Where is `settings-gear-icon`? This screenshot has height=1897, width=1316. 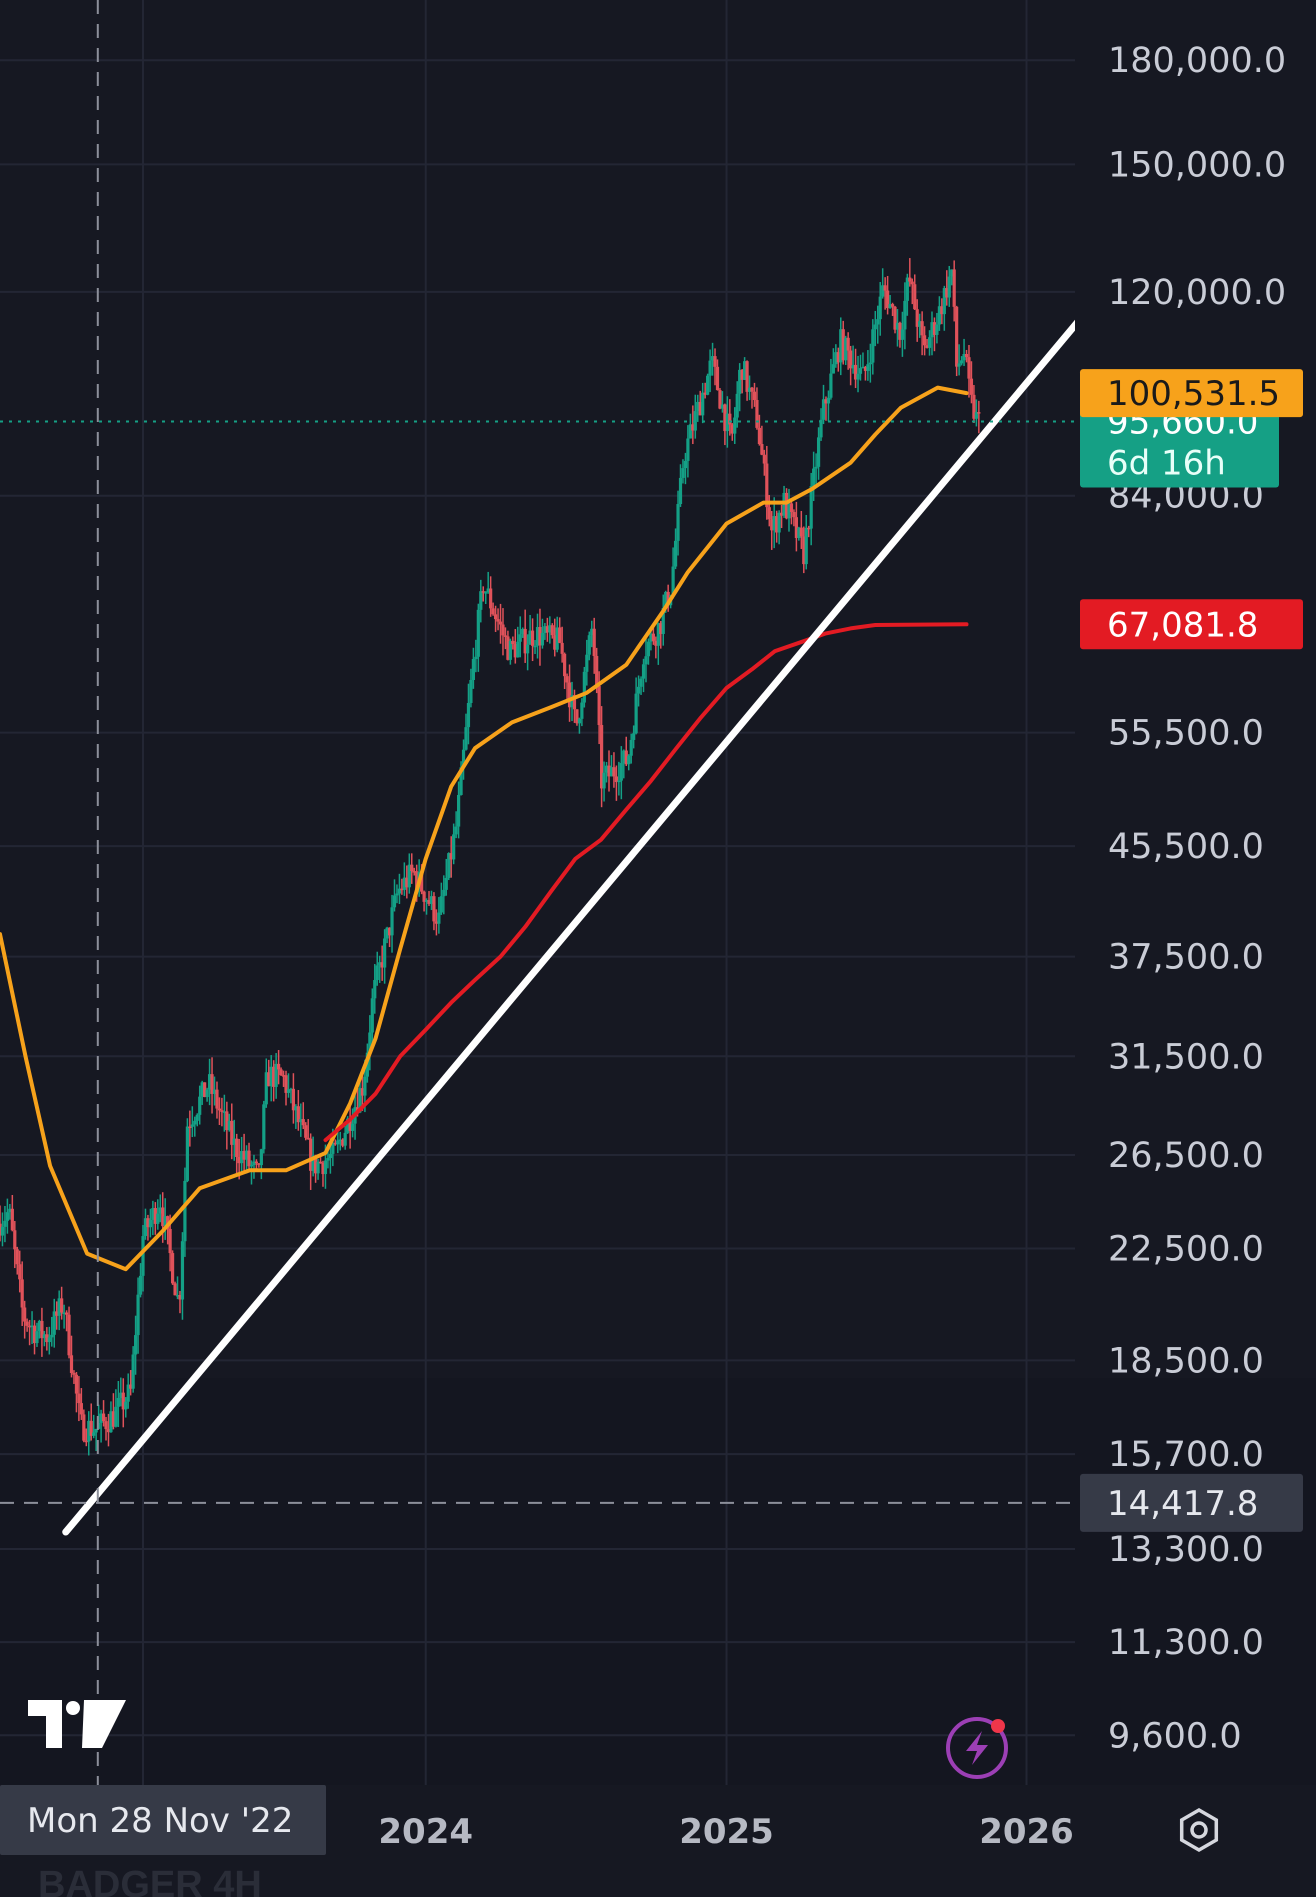 settings-gear-icon is located at coordinates (1199, 1830).